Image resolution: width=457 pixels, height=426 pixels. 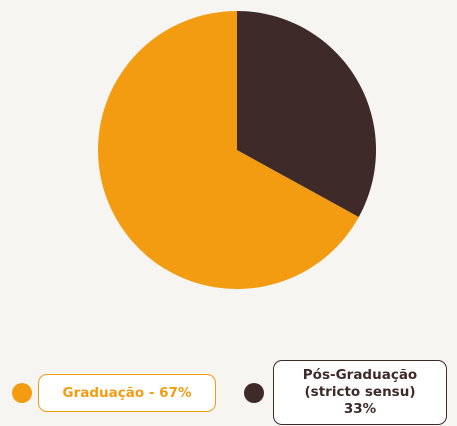 I want to click on legend-box: Pós-Graduação (stricto sensu) 33%, so click(x=360, y=392).